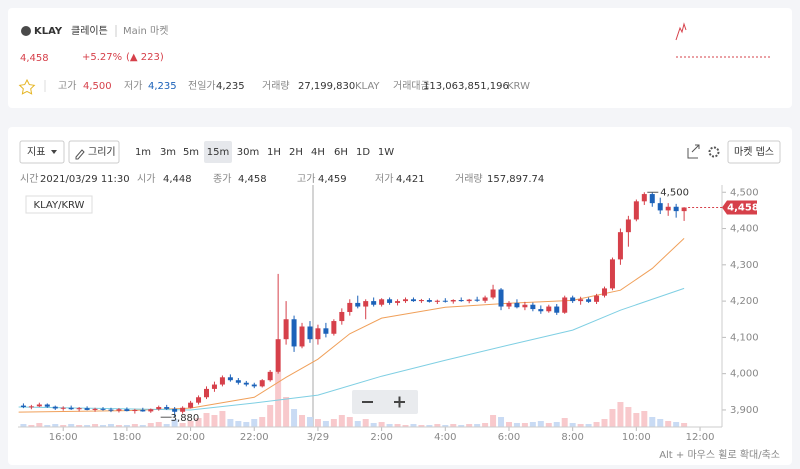 This screenshot has height=469, width=800. I want to click on interval: 30m, so click(248, 152).